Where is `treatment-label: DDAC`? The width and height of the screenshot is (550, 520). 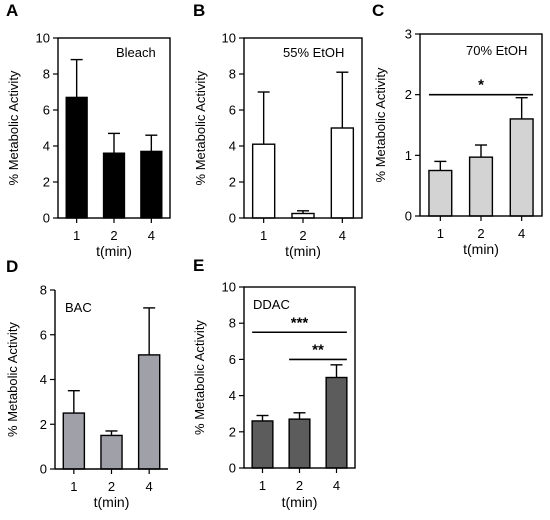 treatment-label: DDAC is located at coordinates (271, 304).